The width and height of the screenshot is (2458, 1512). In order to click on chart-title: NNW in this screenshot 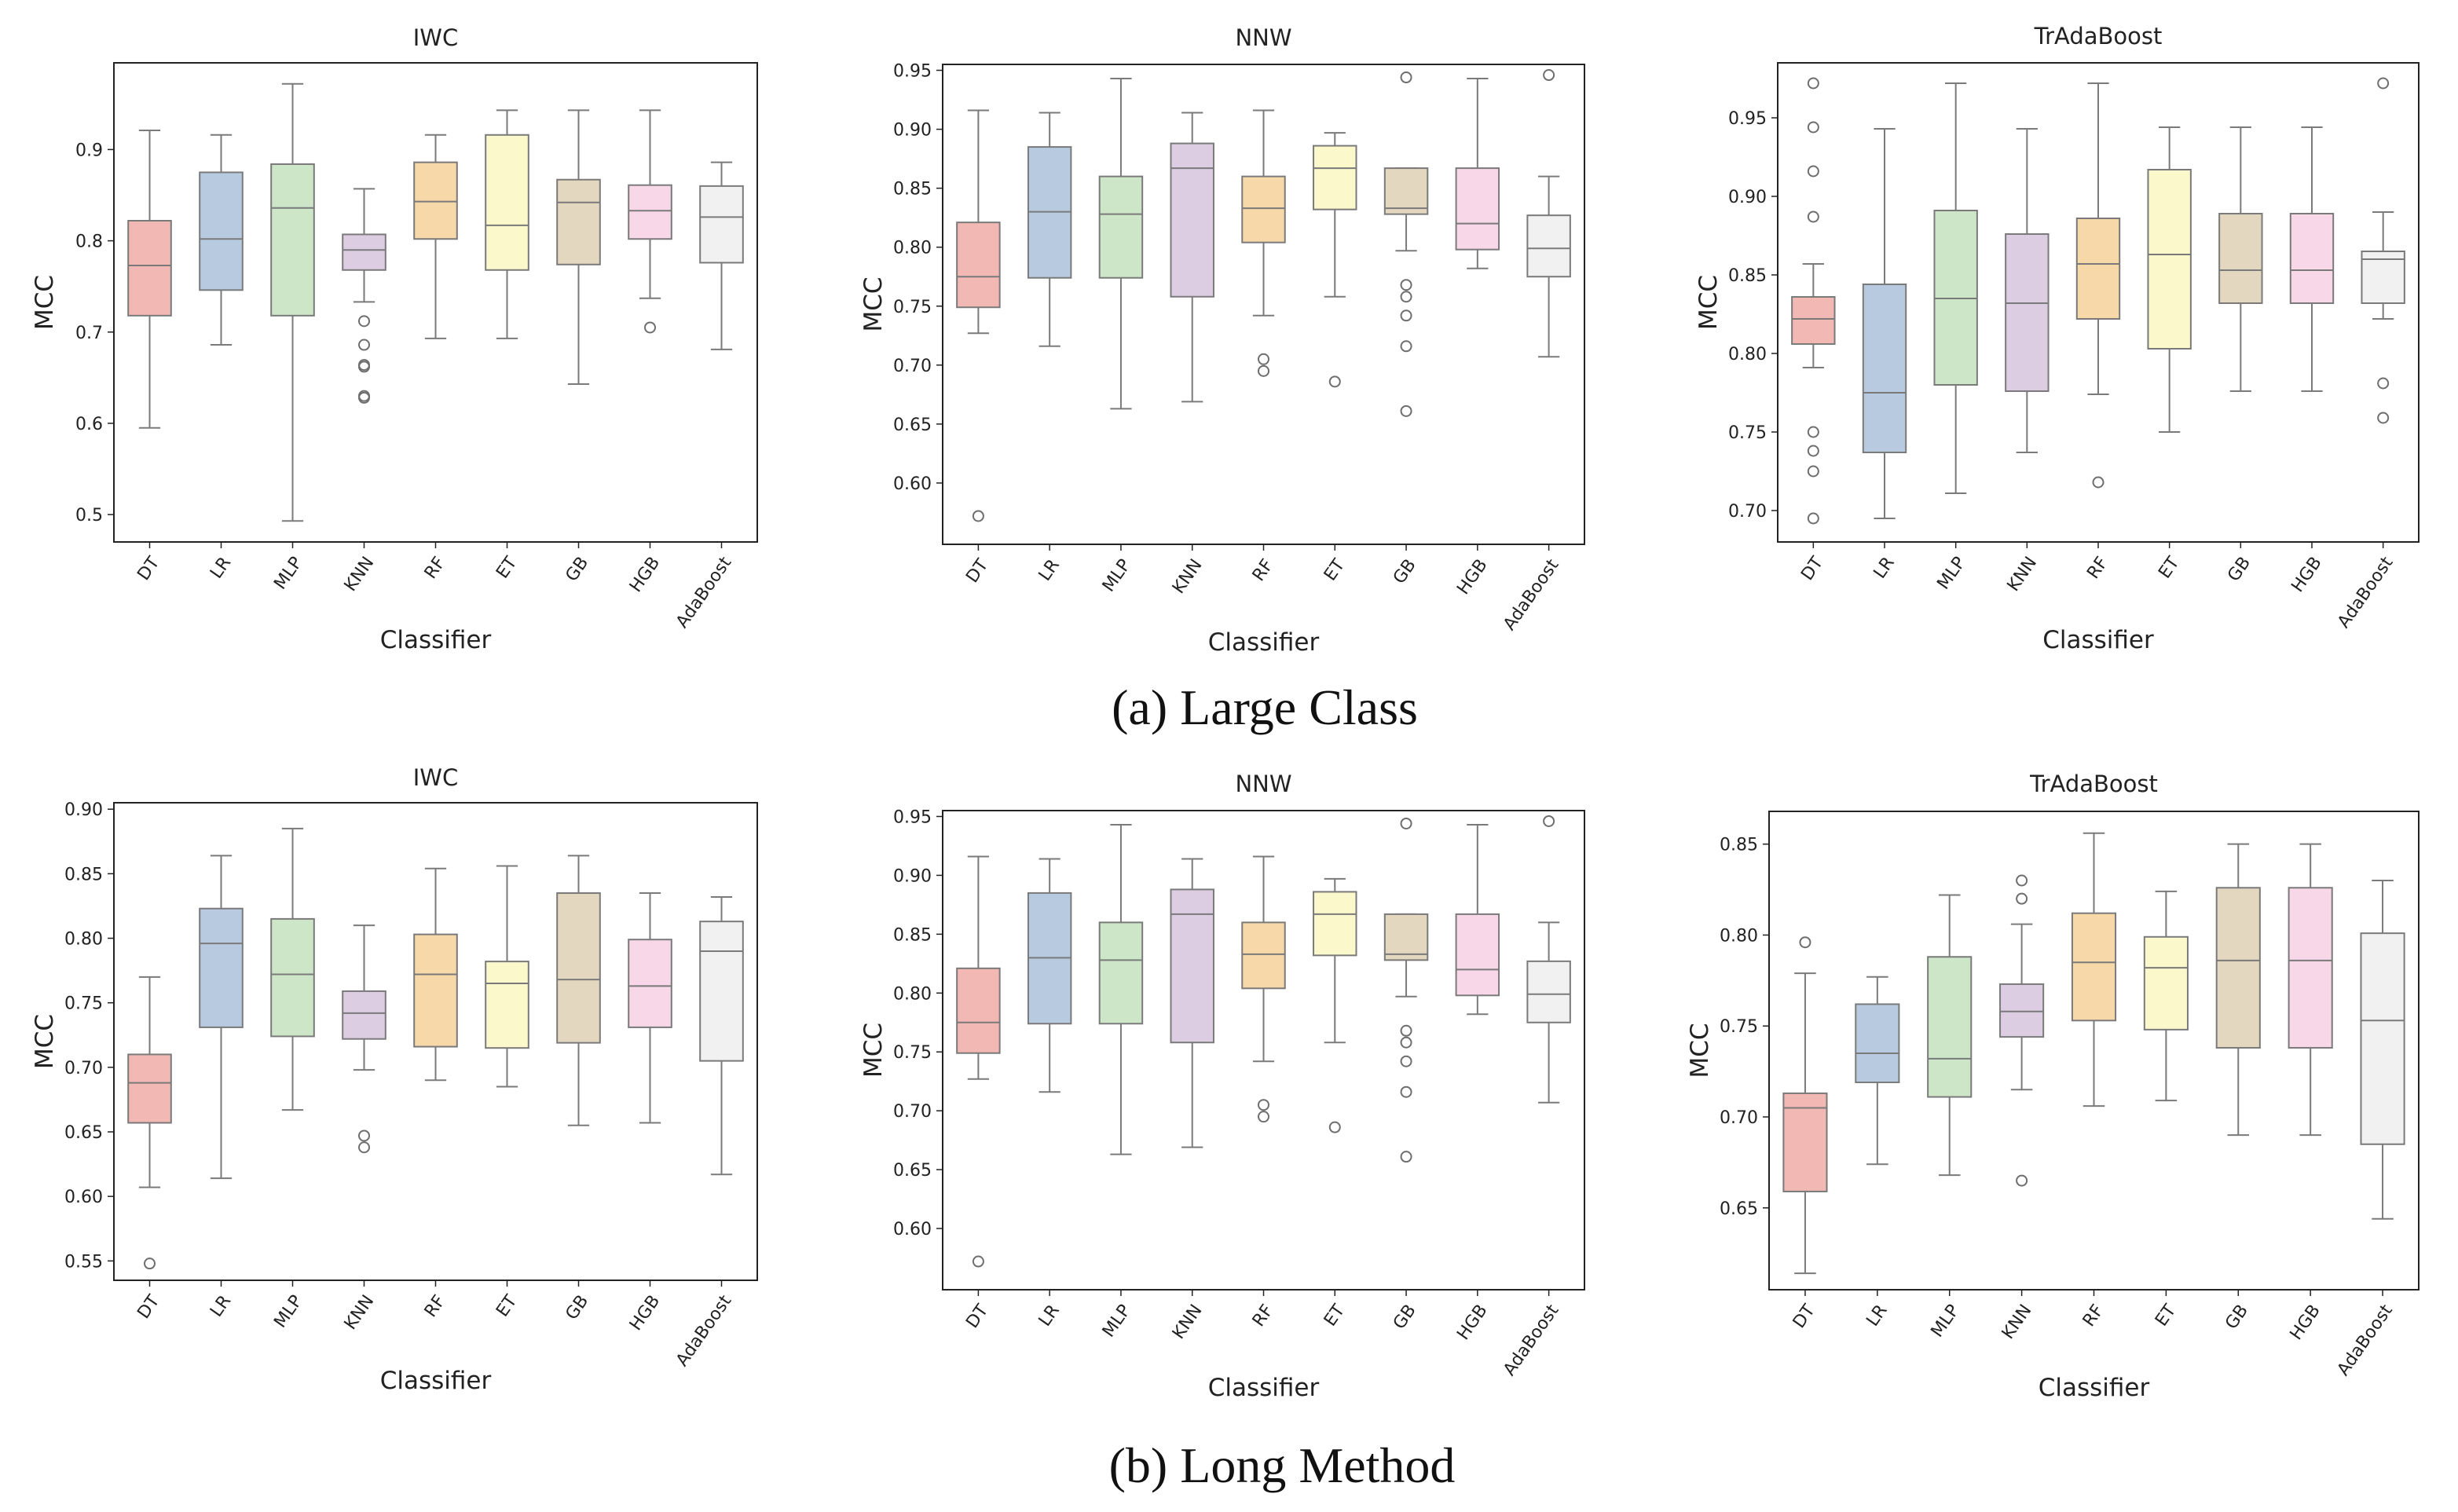, I will do `click(1263, 37)`.